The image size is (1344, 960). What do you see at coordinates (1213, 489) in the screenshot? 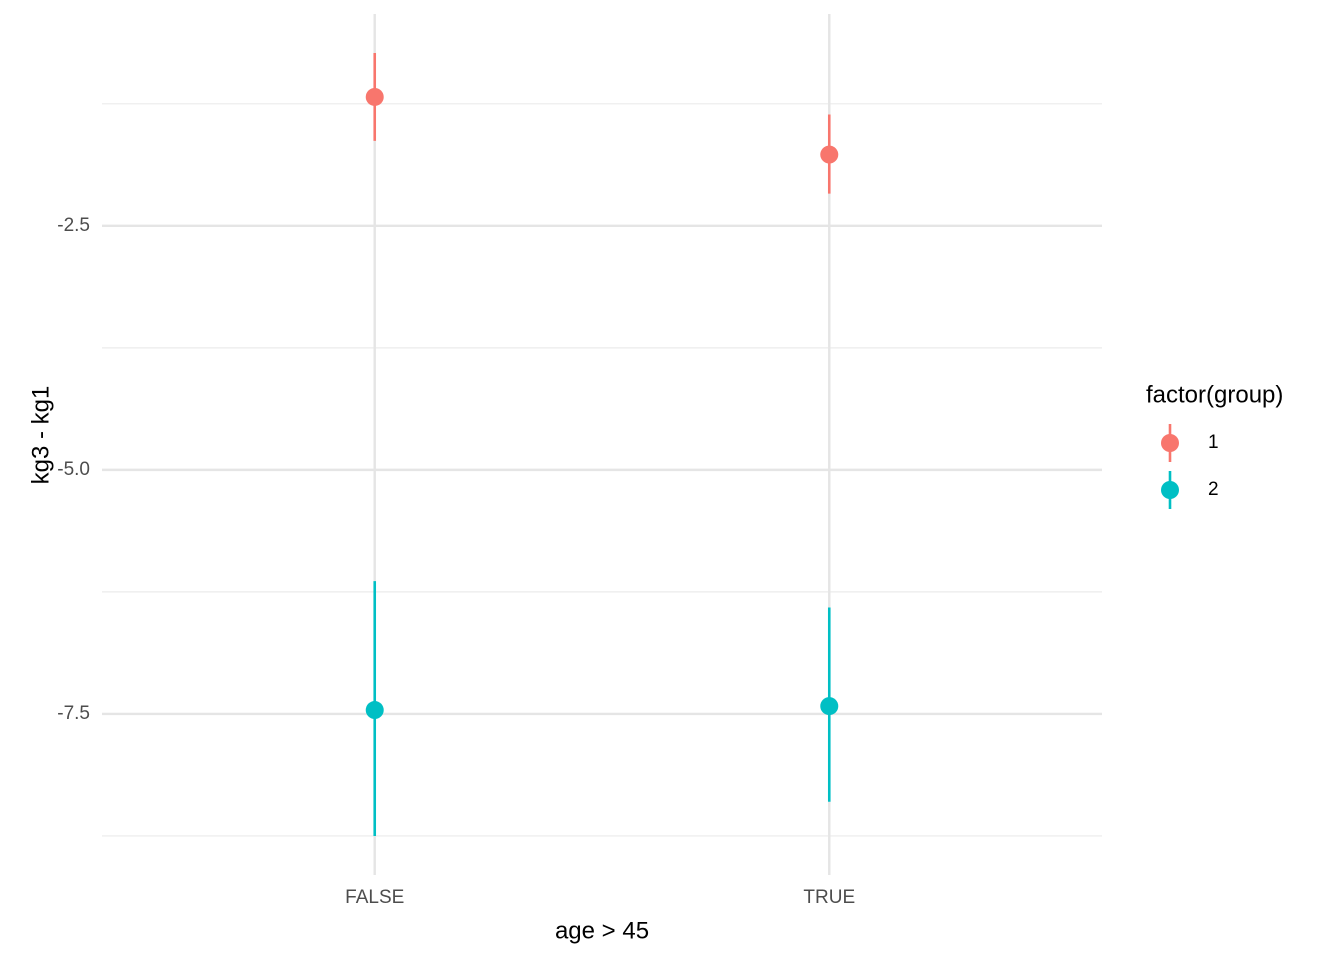
I see `legend-label: 2` at bounding box center [1213, 489].